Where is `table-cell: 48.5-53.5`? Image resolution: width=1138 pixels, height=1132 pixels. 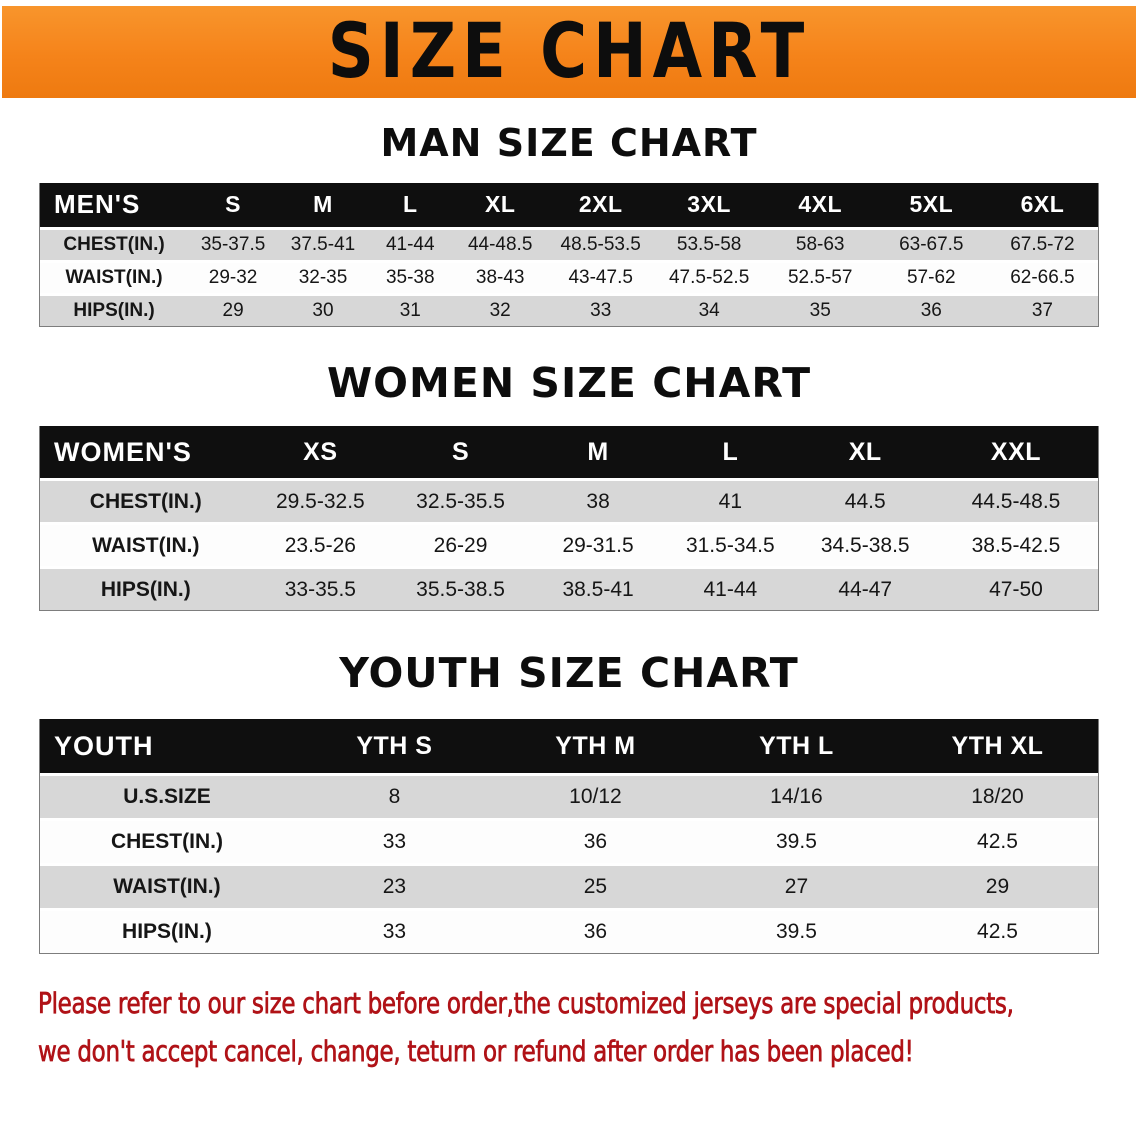 table-cell: 48.5-53.5 is located at coordinates (600, 243).